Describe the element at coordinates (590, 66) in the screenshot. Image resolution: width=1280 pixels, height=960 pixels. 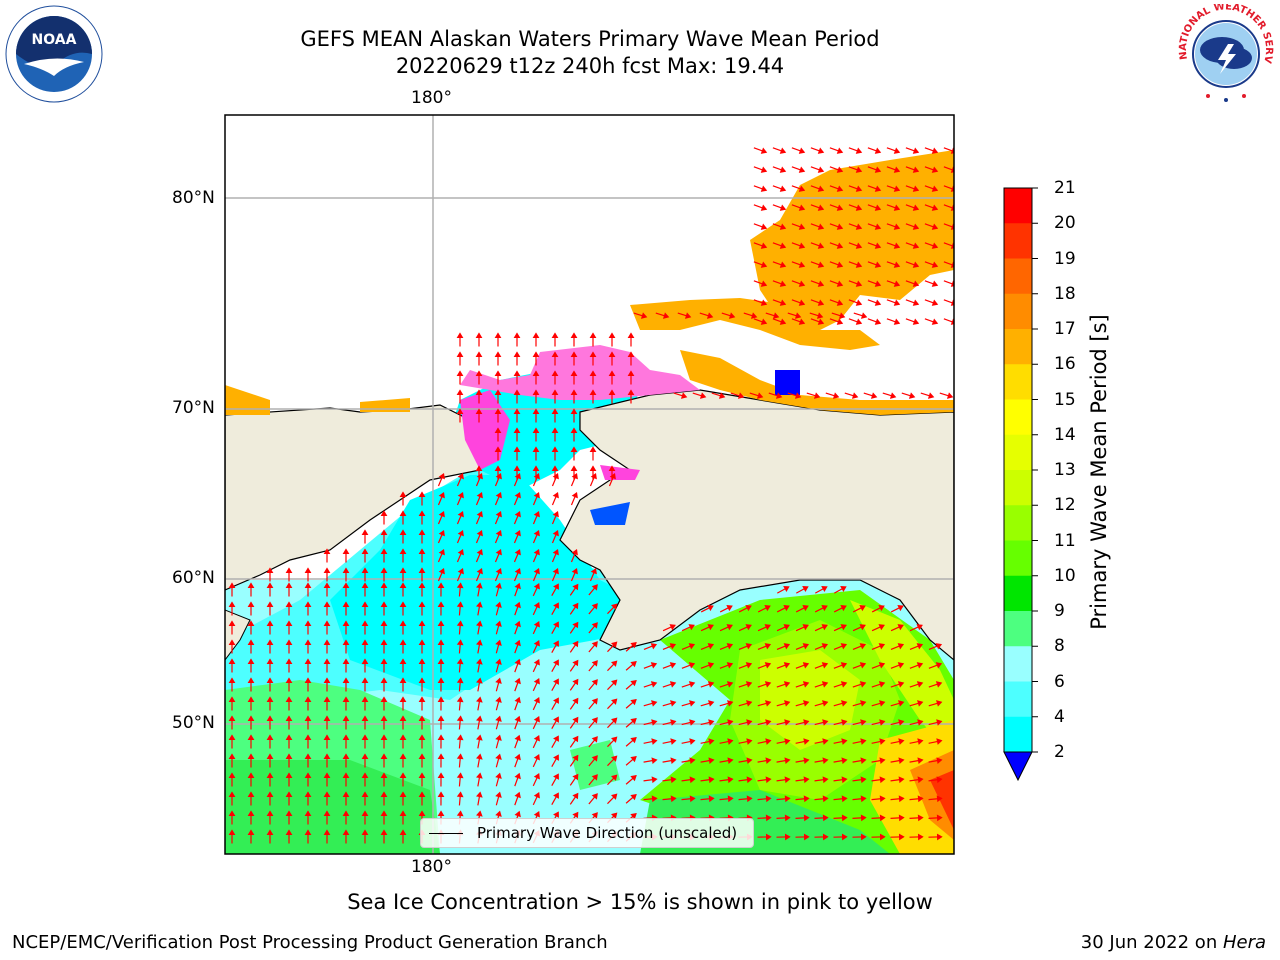
I see `chart-subtitle: 20220629 t12z 240h fcst Max: 19.44` at that location.